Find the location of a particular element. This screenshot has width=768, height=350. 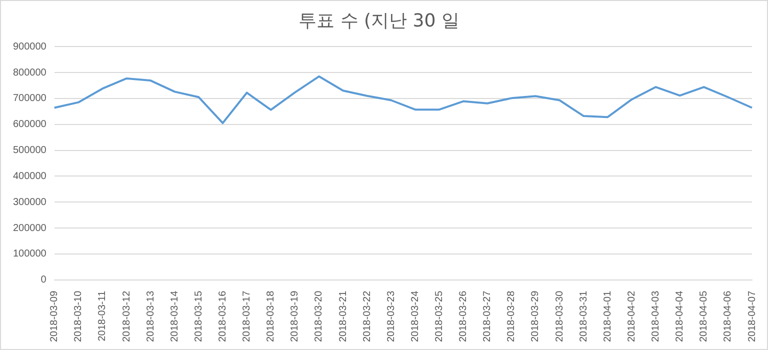

x-tick-label: 2018-03-25 is located at coordinates (440, 316).